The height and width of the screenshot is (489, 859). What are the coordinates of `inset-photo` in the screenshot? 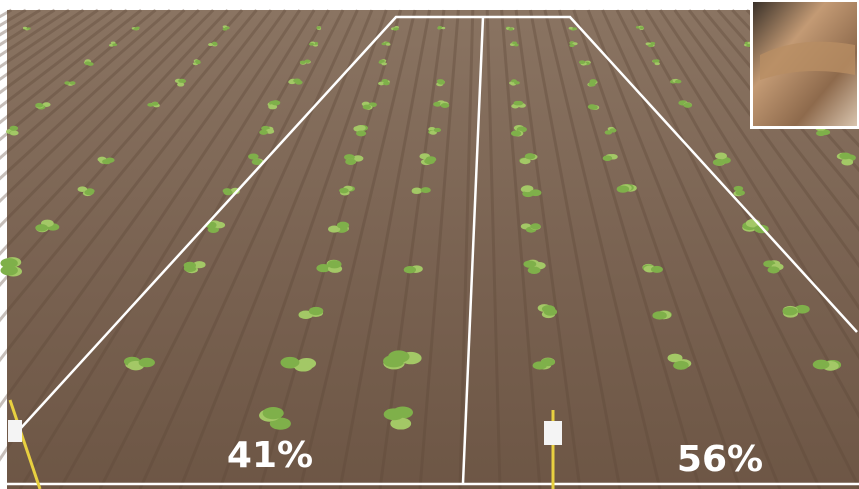 It's located at (804, 64).